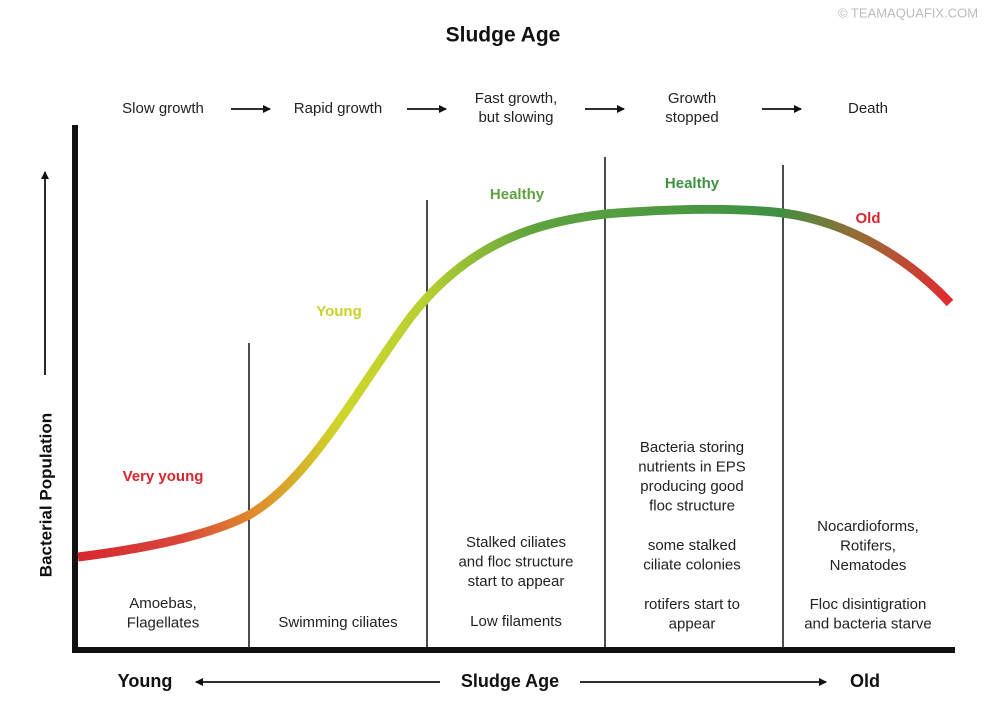 The width and height of the screenshot is (1000, 714). What do you see at coordinates (510, 681) in the screenshot?
I see `x-axis-center: Sludge Age` at bounding box center [510, 681].